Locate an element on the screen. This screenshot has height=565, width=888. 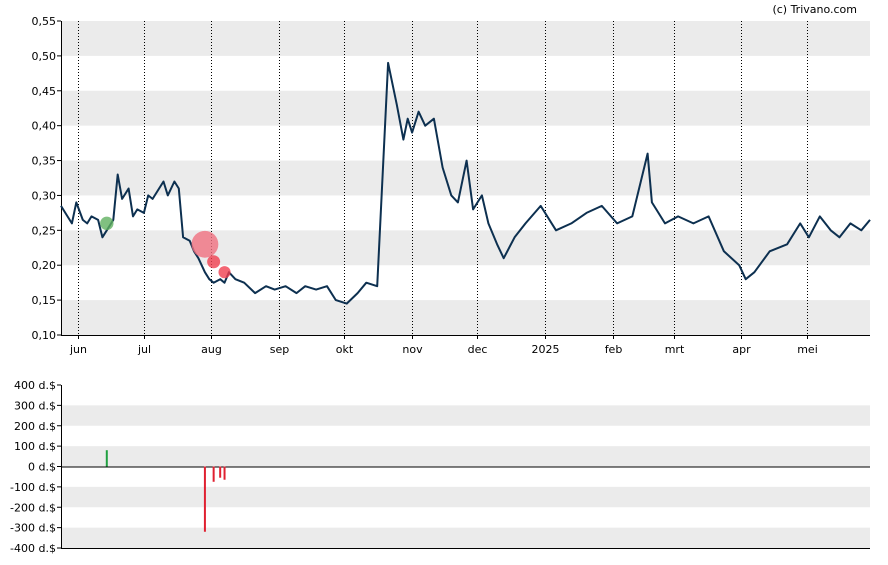
x-tick-label: 2025 is located at coordinates (546, 349).